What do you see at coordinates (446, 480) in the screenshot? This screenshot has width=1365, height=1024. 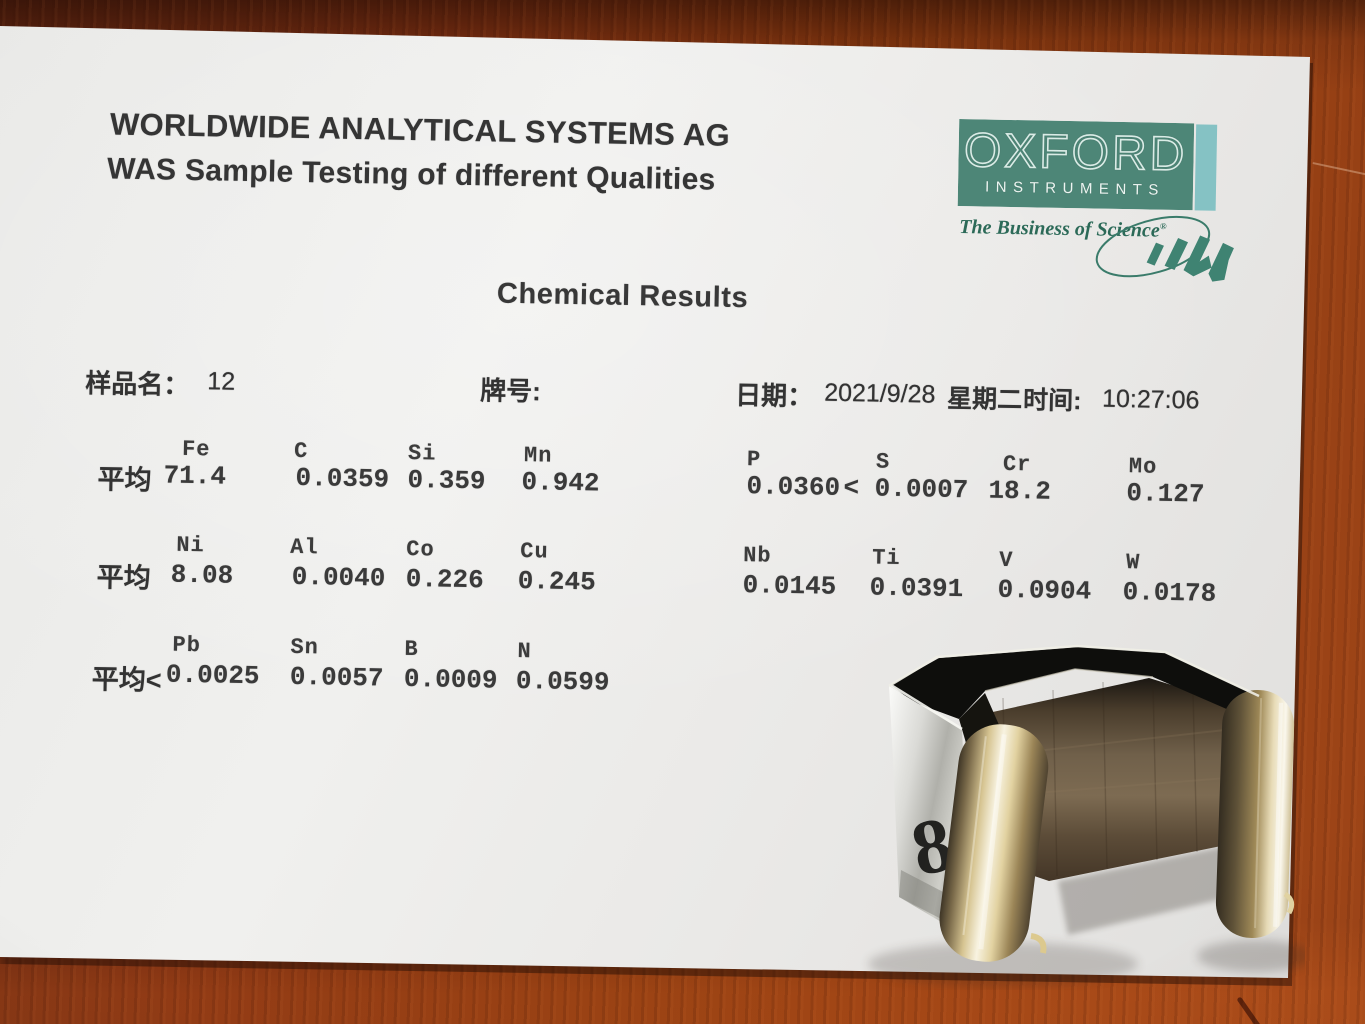 I see `element-value-si: 0.359` at bounding box center [446, 480].